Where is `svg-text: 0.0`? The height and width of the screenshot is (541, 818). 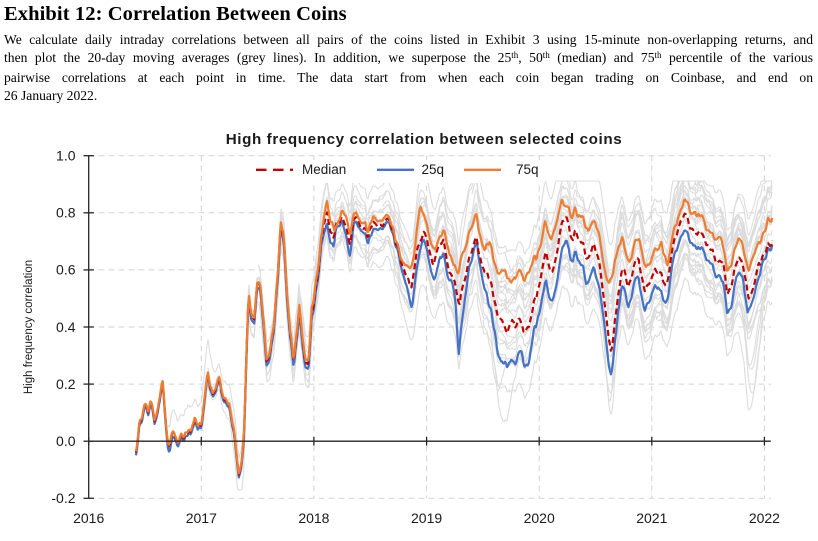
svg-text: 0.0 is located at coordinates (66, 441).